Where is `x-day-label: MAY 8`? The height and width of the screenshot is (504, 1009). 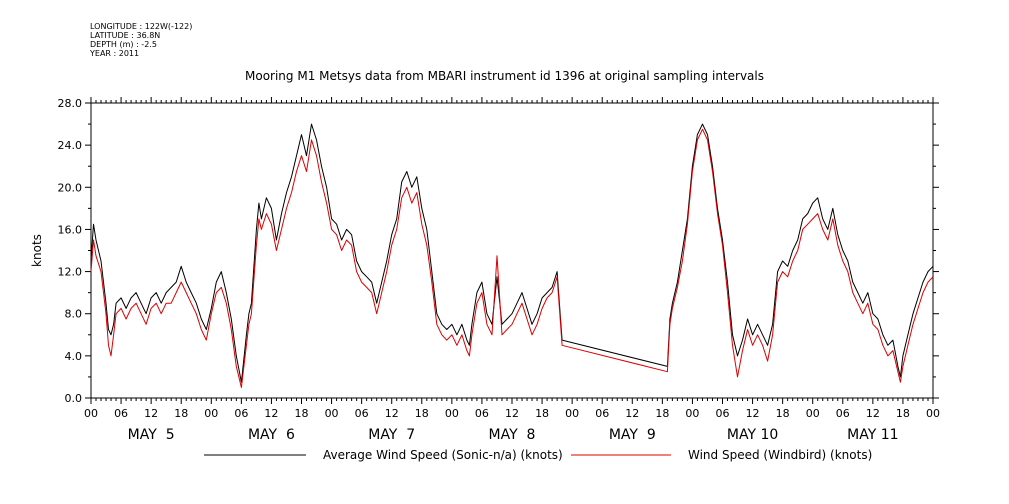
x-day-label: MAY 8 is located at coordinates (512, 435).